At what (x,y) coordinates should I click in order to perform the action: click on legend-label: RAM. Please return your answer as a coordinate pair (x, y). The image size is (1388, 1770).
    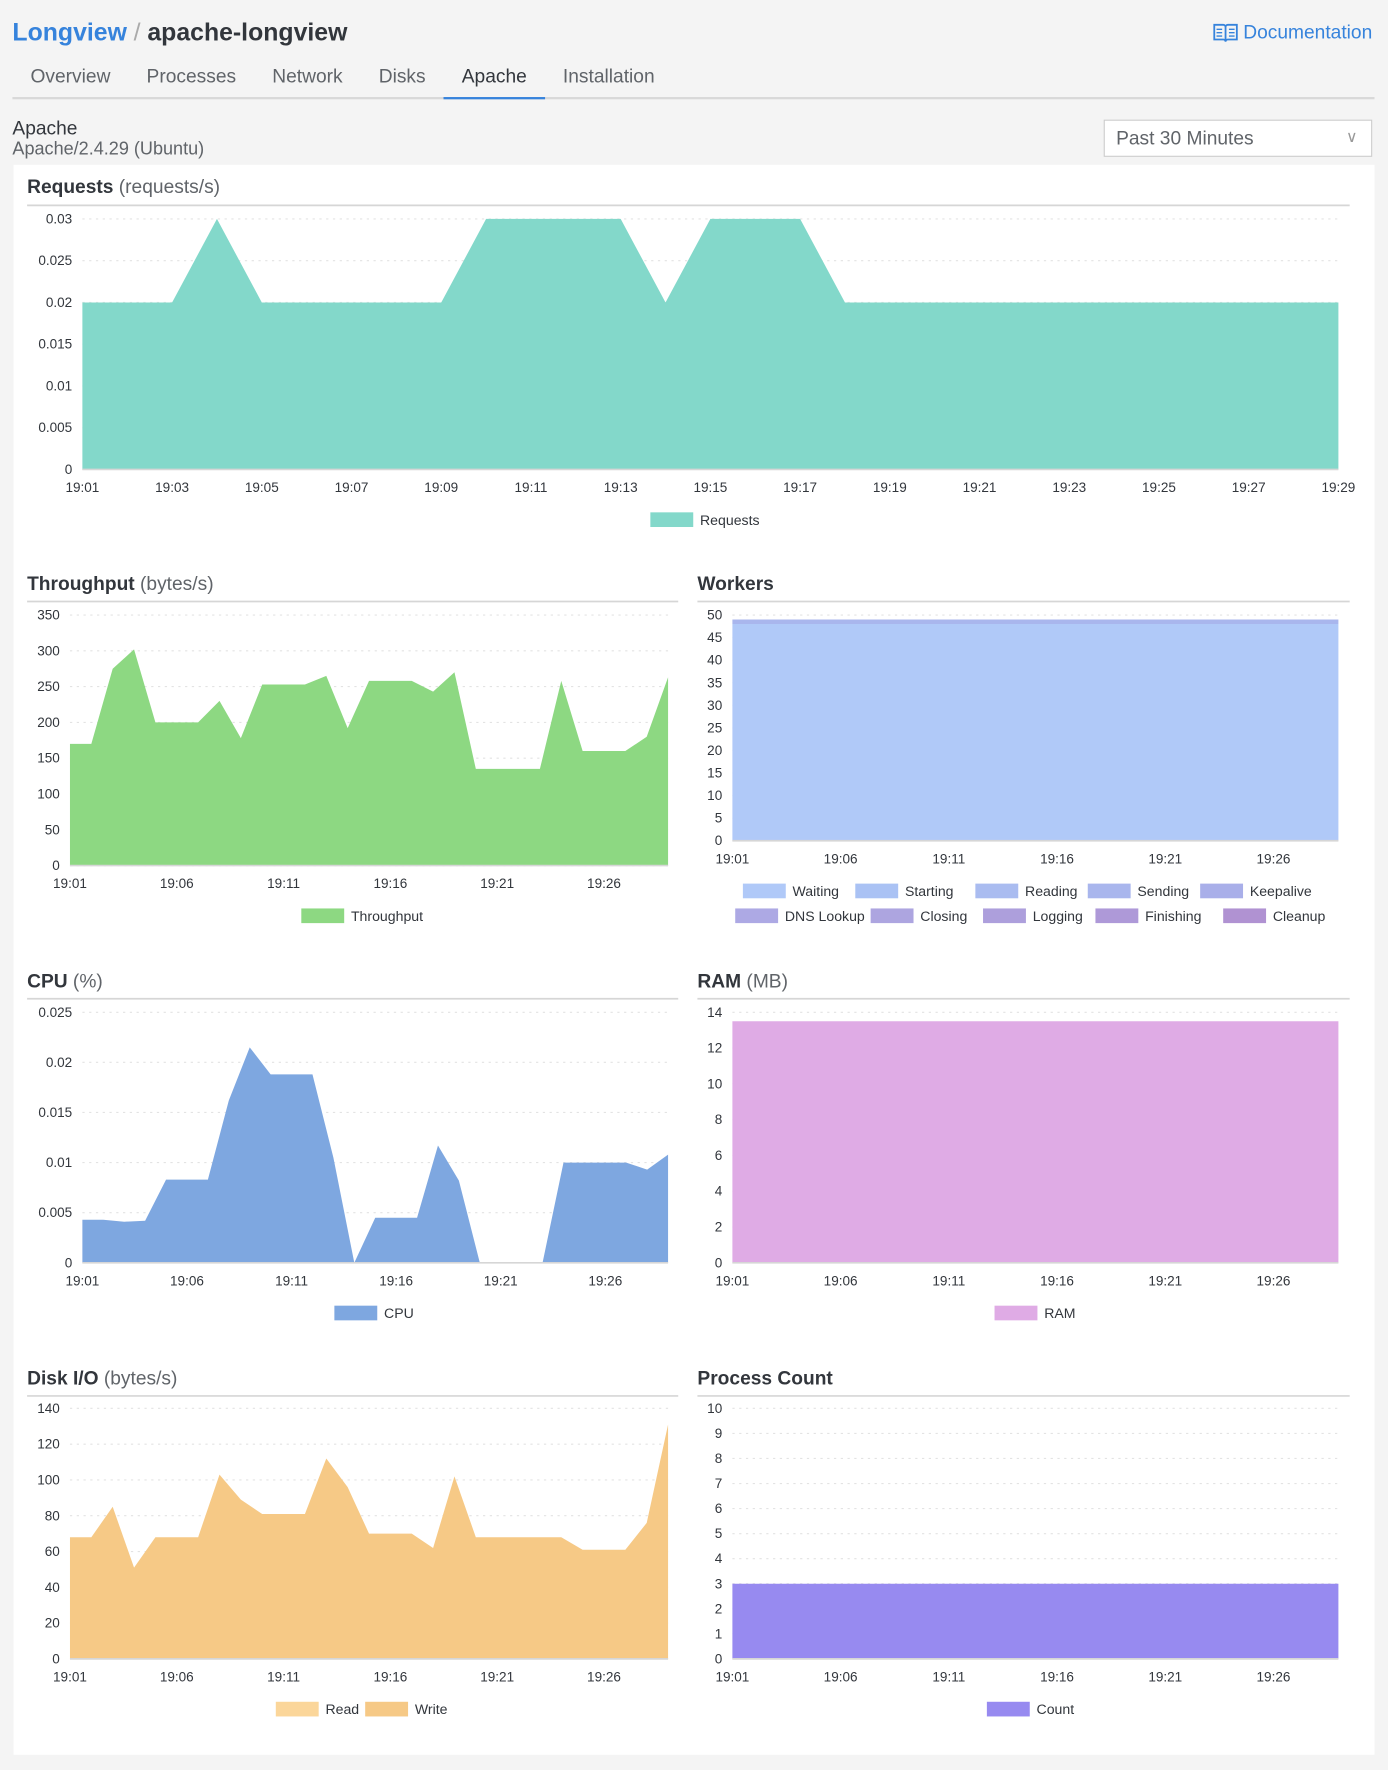
    Looking at the image, I should click on (1059, 1313).